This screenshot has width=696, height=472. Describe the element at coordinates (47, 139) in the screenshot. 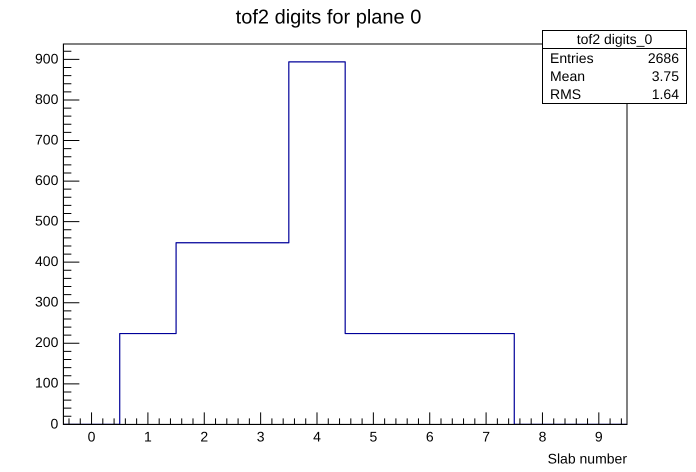

I see `y-tick-label: 700` at that location.